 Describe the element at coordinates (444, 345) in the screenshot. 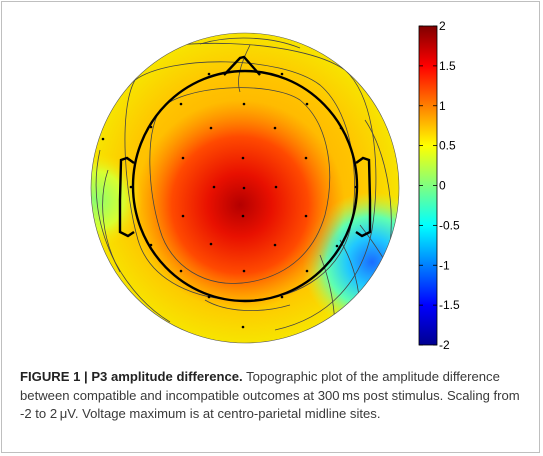

I see `colorbar-tick-label: -2` at that location.